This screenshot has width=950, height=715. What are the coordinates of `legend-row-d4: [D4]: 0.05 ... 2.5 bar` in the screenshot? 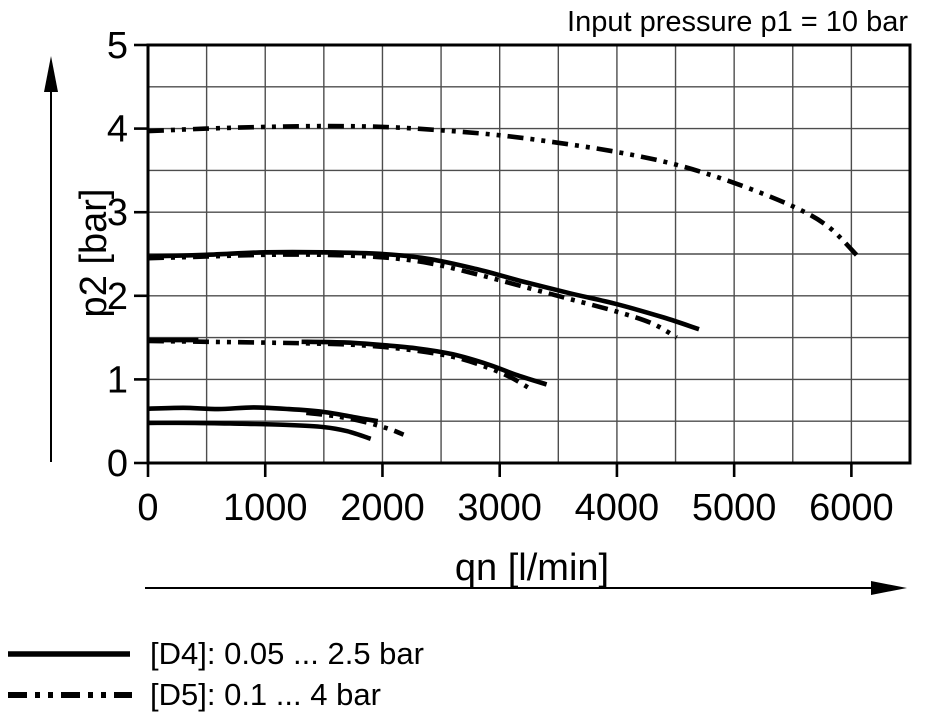 It's located at (216, 653).